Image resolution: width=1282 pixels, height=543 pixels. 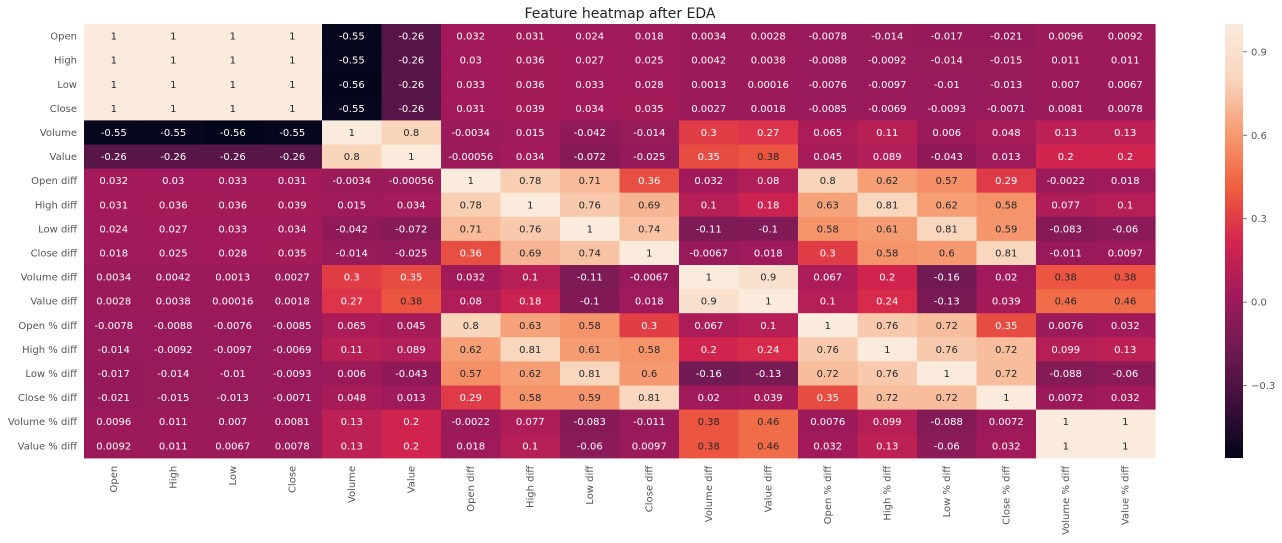 I want to click on x-tick-label: High, so click(x=174, y=477).